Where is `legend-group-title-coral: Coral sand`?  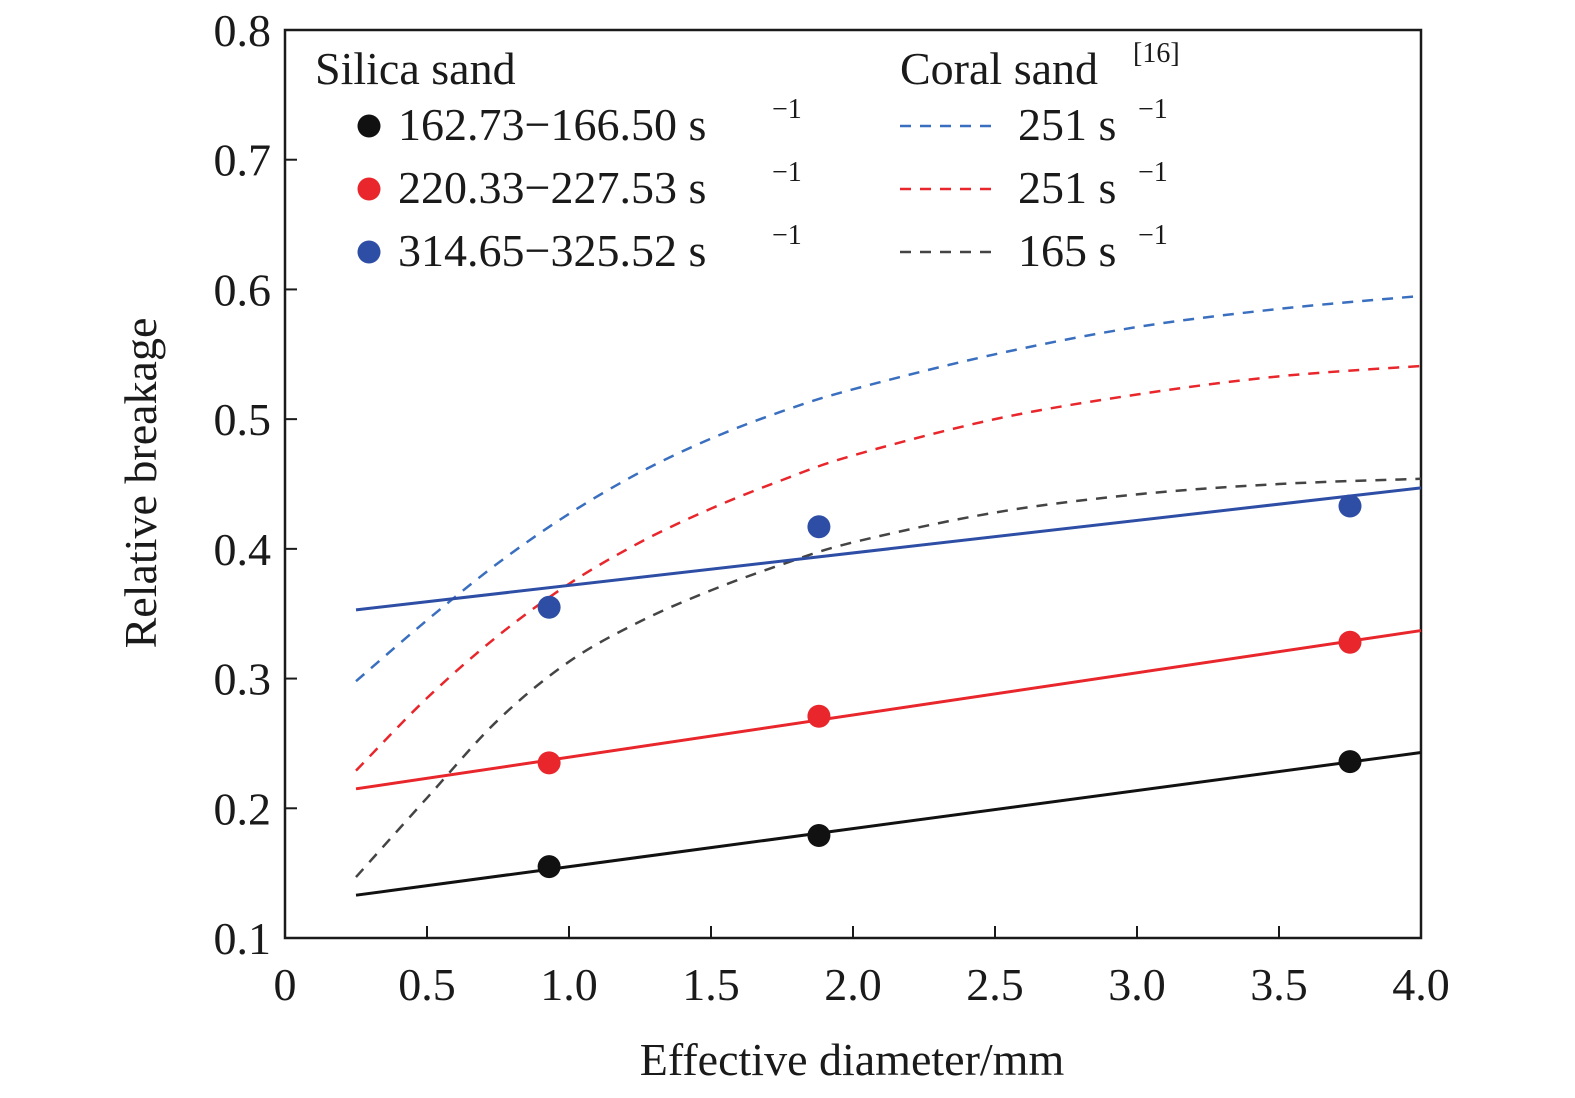
legend-group-title-coral: Coral sand is located at coordinates (999, 68).